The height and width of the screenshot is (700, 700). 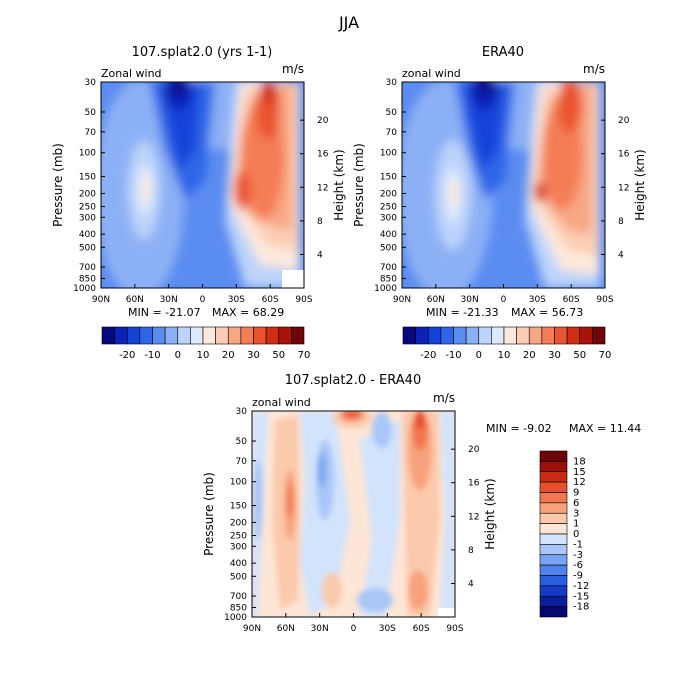 What do you see at coordinates (576, 524) in the screenshot?
I see `colorbar-label: 1` at bounding box center [576, 524].